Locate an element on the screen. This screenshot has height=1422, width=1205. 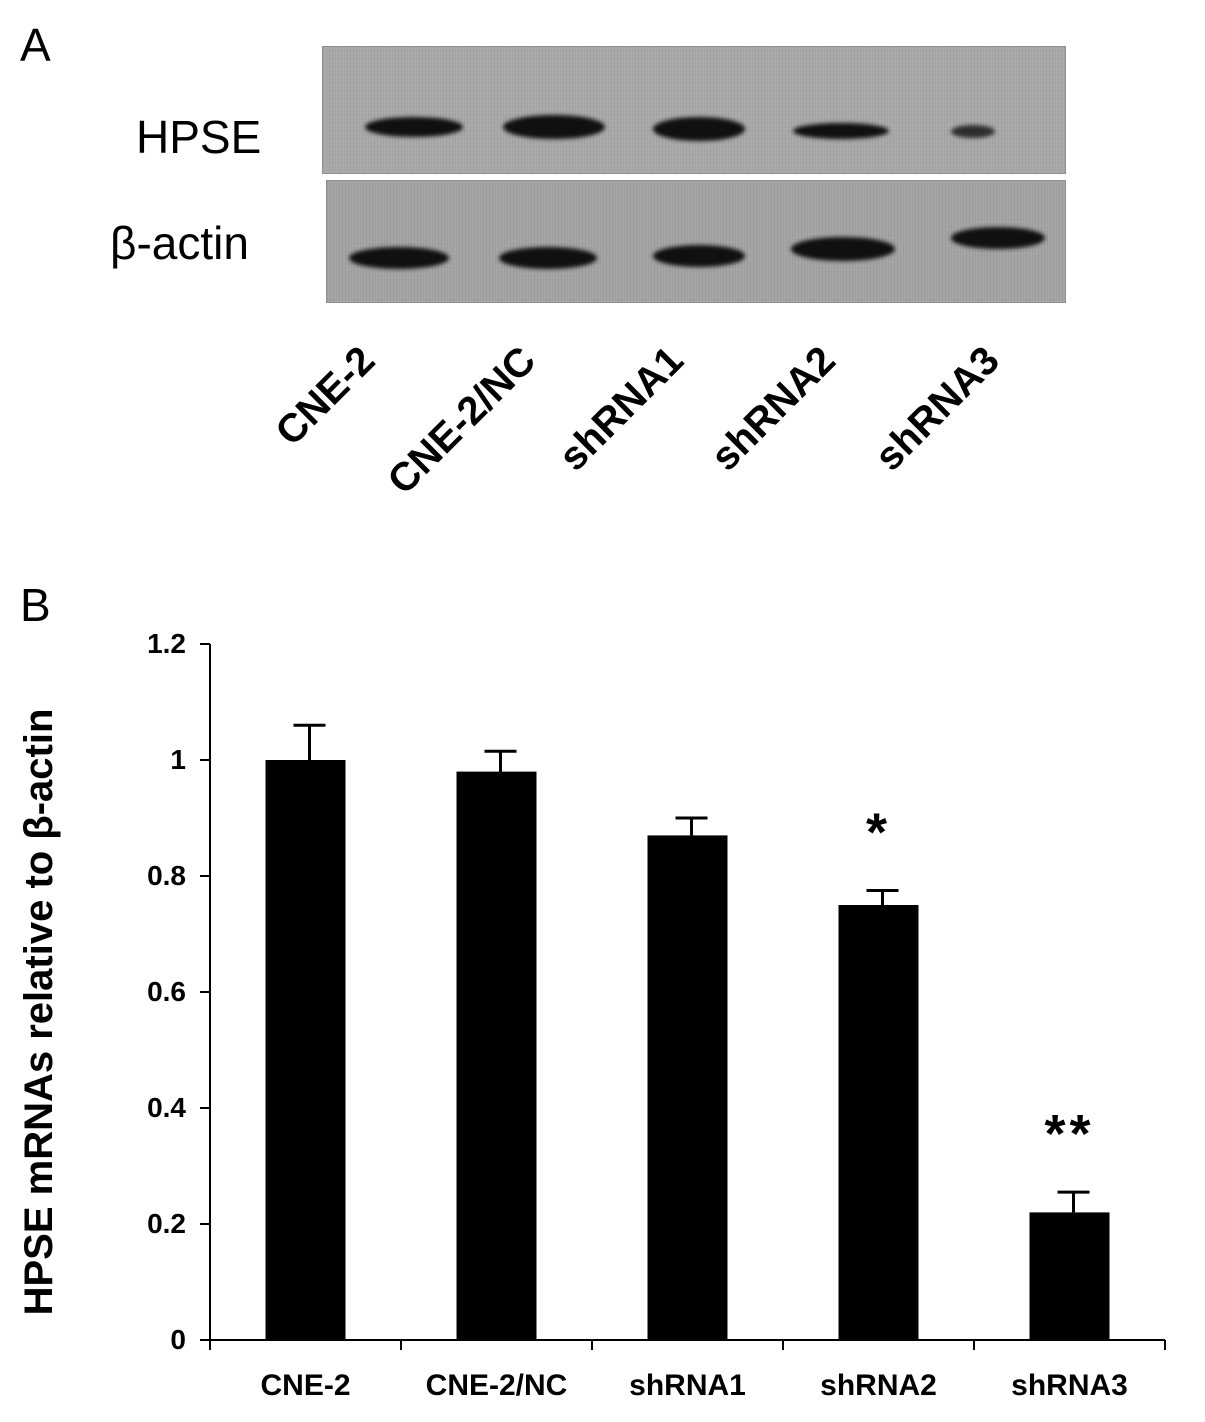
lane-label-cne2: CNE-2 is located at coordinates (325, 396).